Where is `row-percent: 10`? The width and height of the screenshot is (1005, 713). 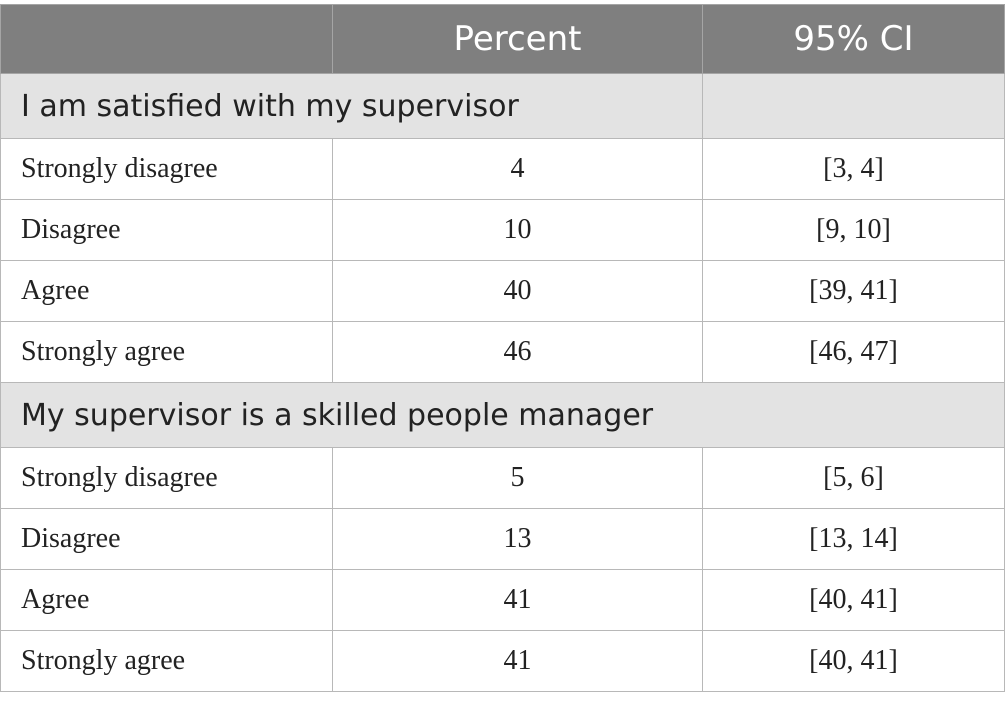 row-percent: 10 is located at coordinates (517, 230).